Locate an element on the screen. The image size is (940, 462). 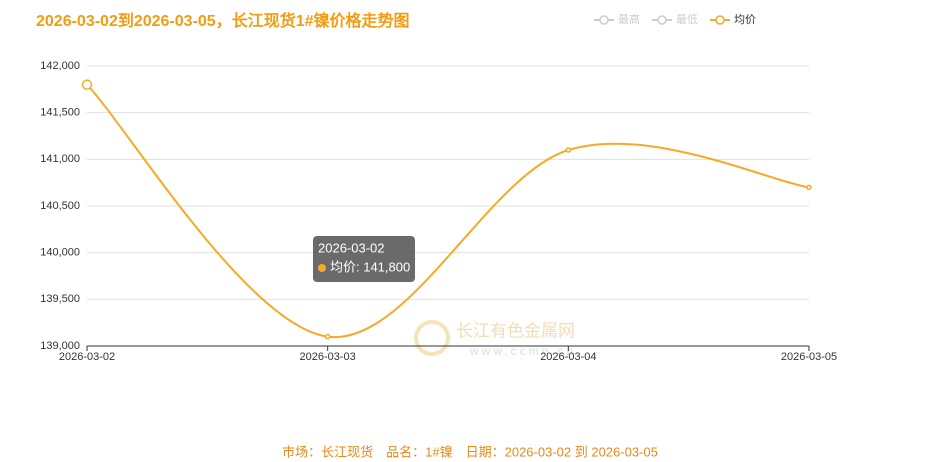
watermark: 长江有色金属网 www.ccmn.cn is located at coordinates (495, 339).